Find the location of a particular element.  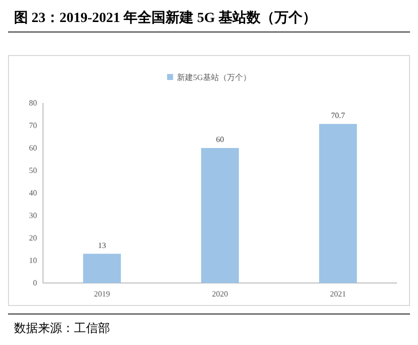

y-tick-label: 20 is located at coordinates (33, 238).